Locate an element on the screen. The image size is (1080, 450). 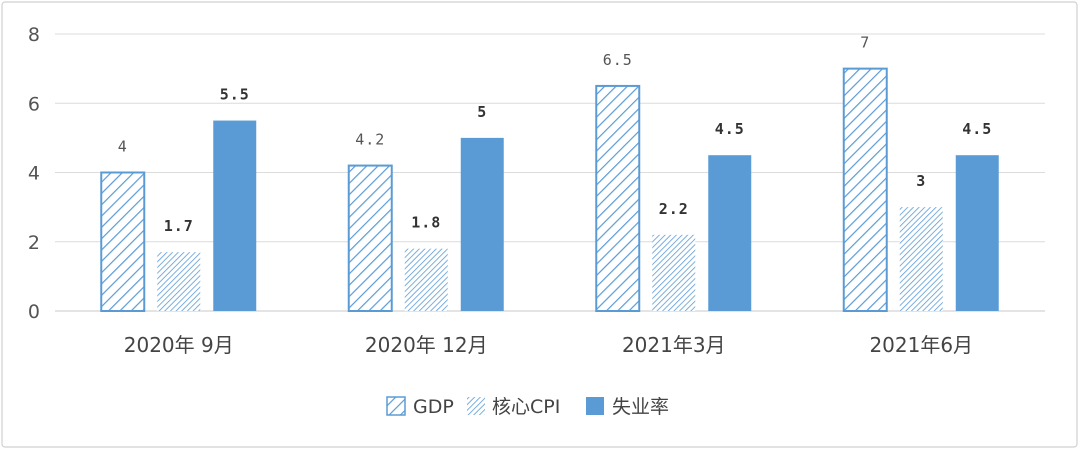
legend-label: 失业率 is located at coordinates (640, 407).